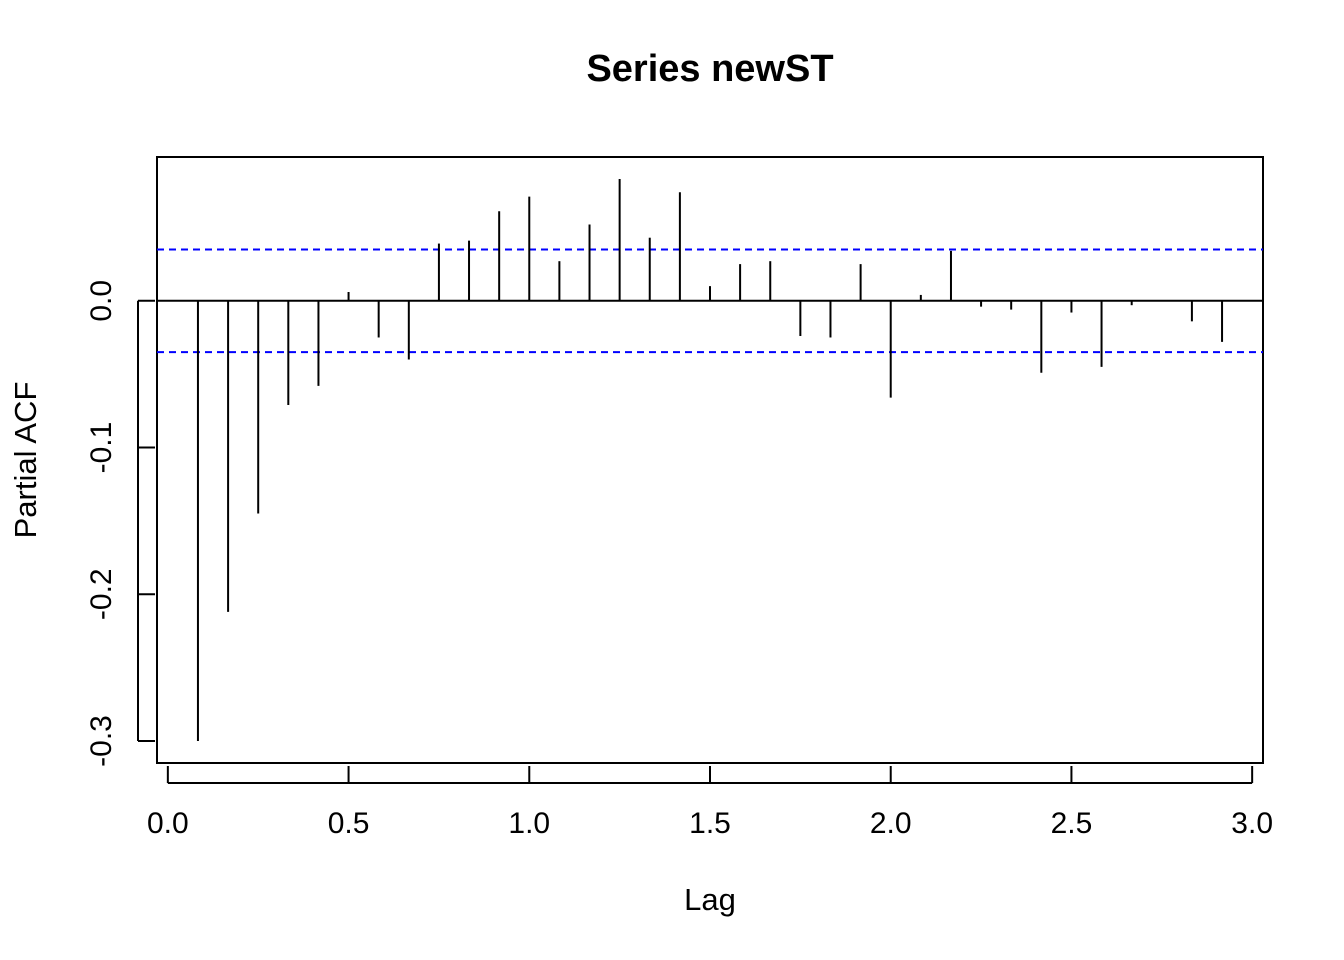  Describe the element at coordinates (709, 69) in the screenshot. I see `chart-title: Series newST` at that location.